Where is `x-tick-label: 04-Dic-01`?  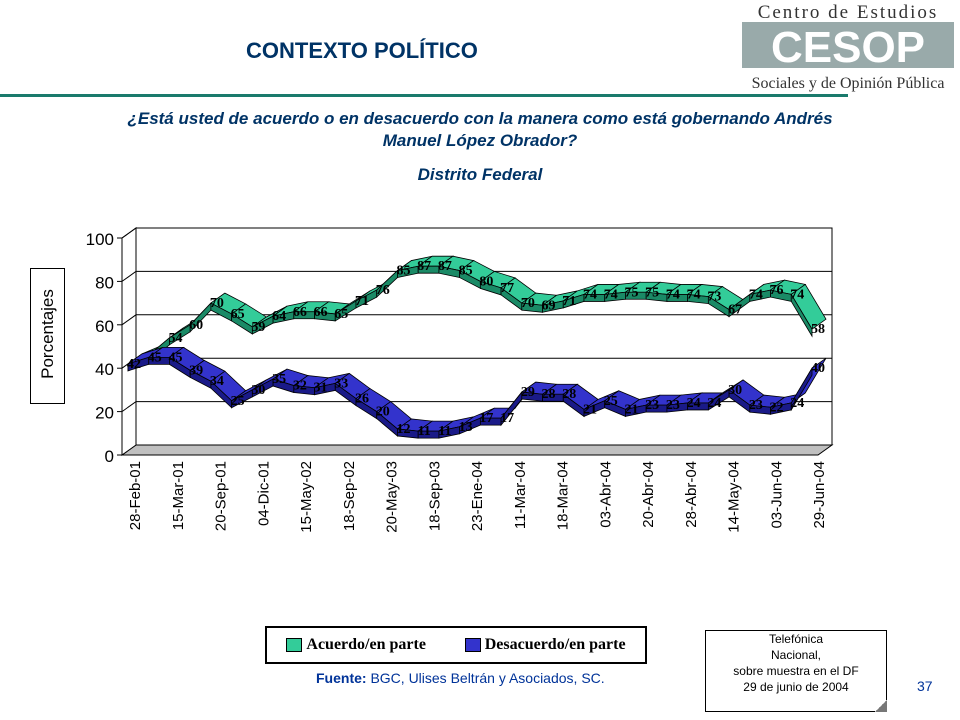
x-tick-label: 04-Dic-01 is located at coordinates (263, 493).